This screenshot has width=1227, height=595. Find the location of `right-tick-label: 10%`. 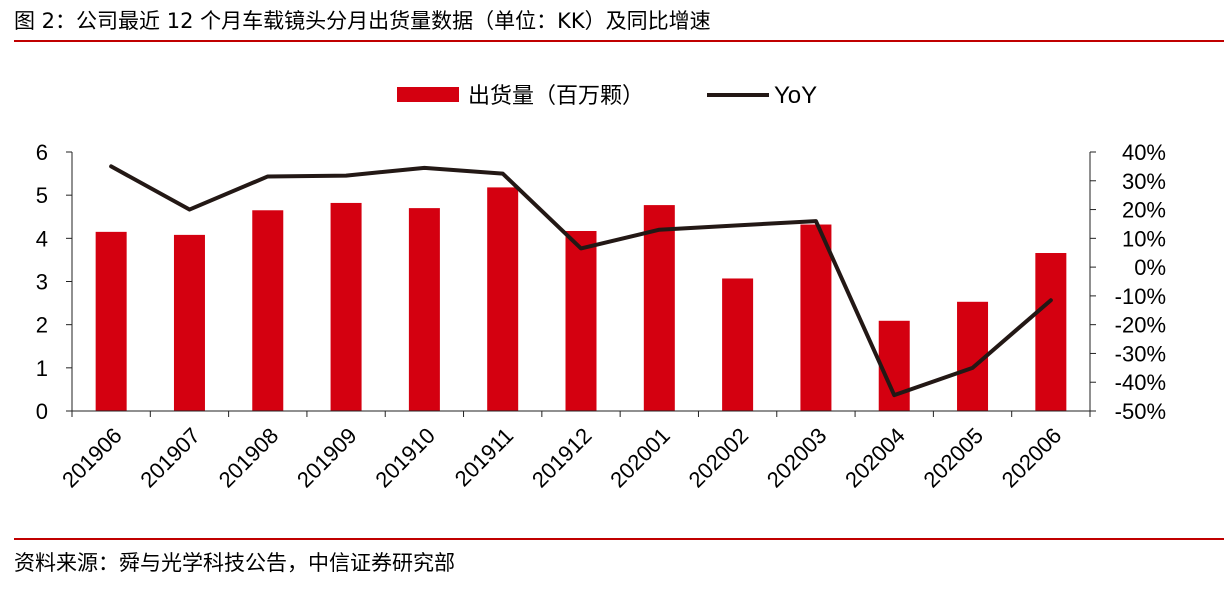

right-tick-label: 10% is located at coordinates (1144, 238).